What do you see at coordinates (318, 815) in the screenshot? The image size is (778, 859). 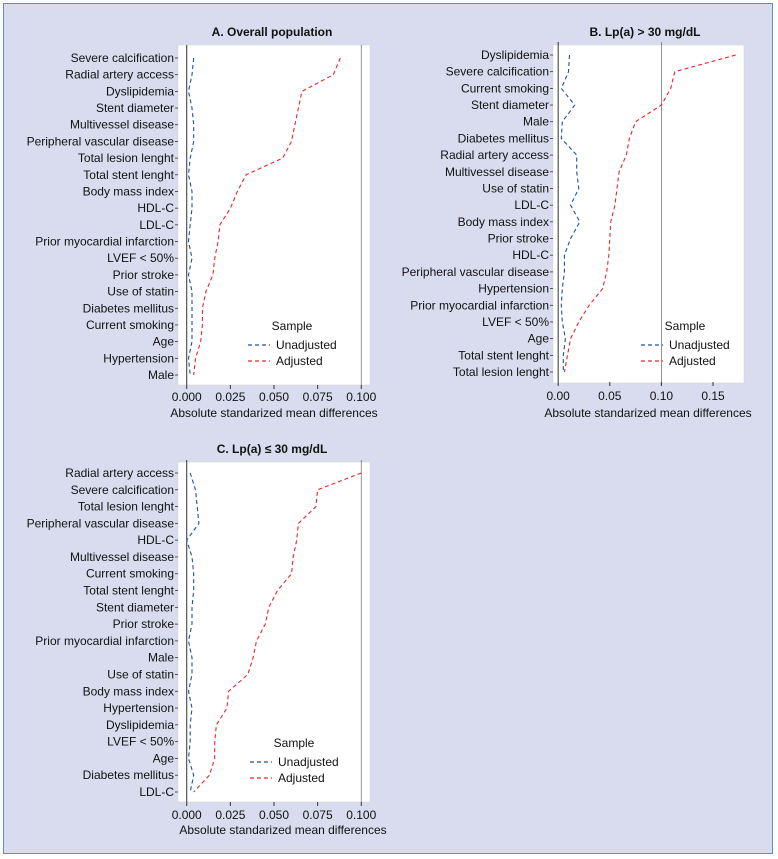 I see `panel-c-xtick-label: 0.075` at bounding box center [318, 815].